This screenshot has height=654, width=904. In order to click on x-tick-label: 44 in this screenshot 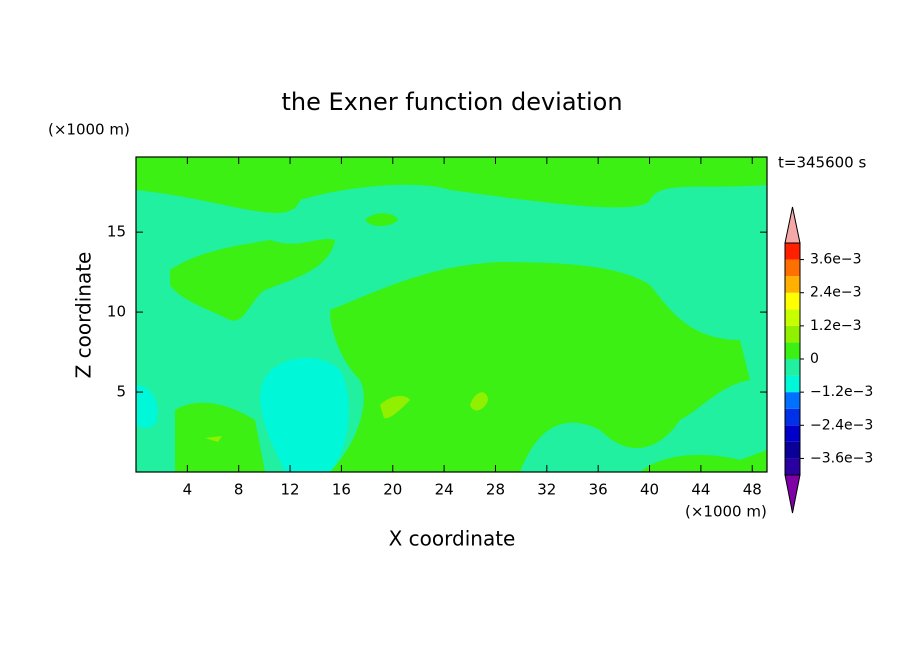, I will do `click(700, 490)`.